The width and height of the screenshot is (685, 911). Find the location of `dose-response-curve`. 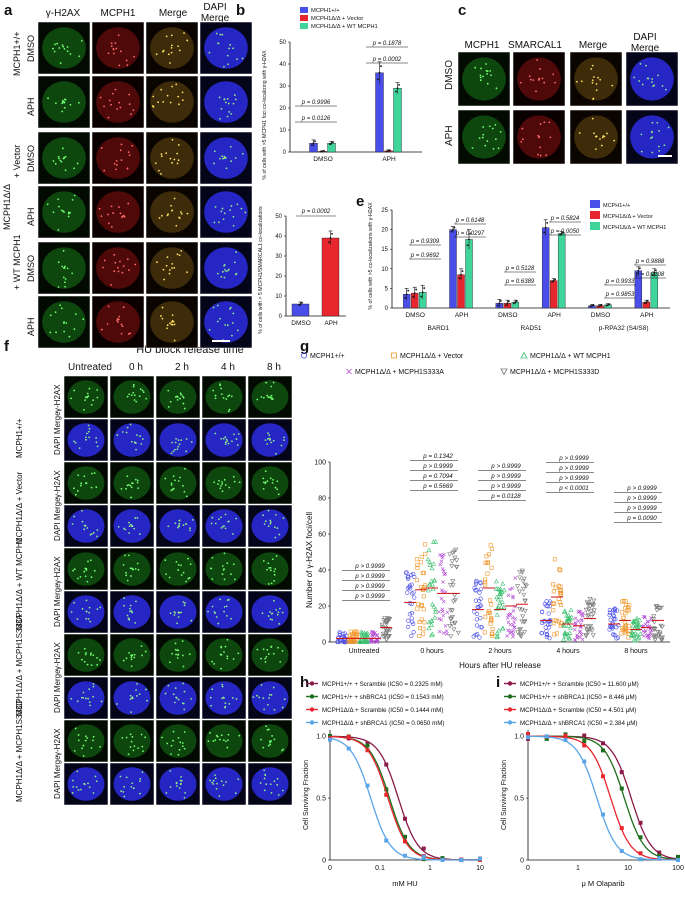

dose-response-curve is located at coordinates (603, 798).